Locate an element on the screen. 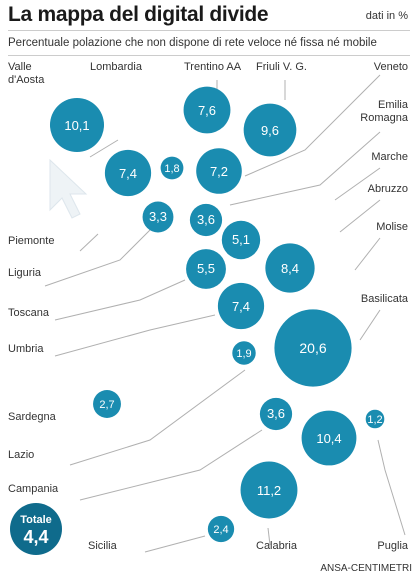 The height and width of the screenshot is (578, 418). region-label: Campania is located at coordinates (33, 489).